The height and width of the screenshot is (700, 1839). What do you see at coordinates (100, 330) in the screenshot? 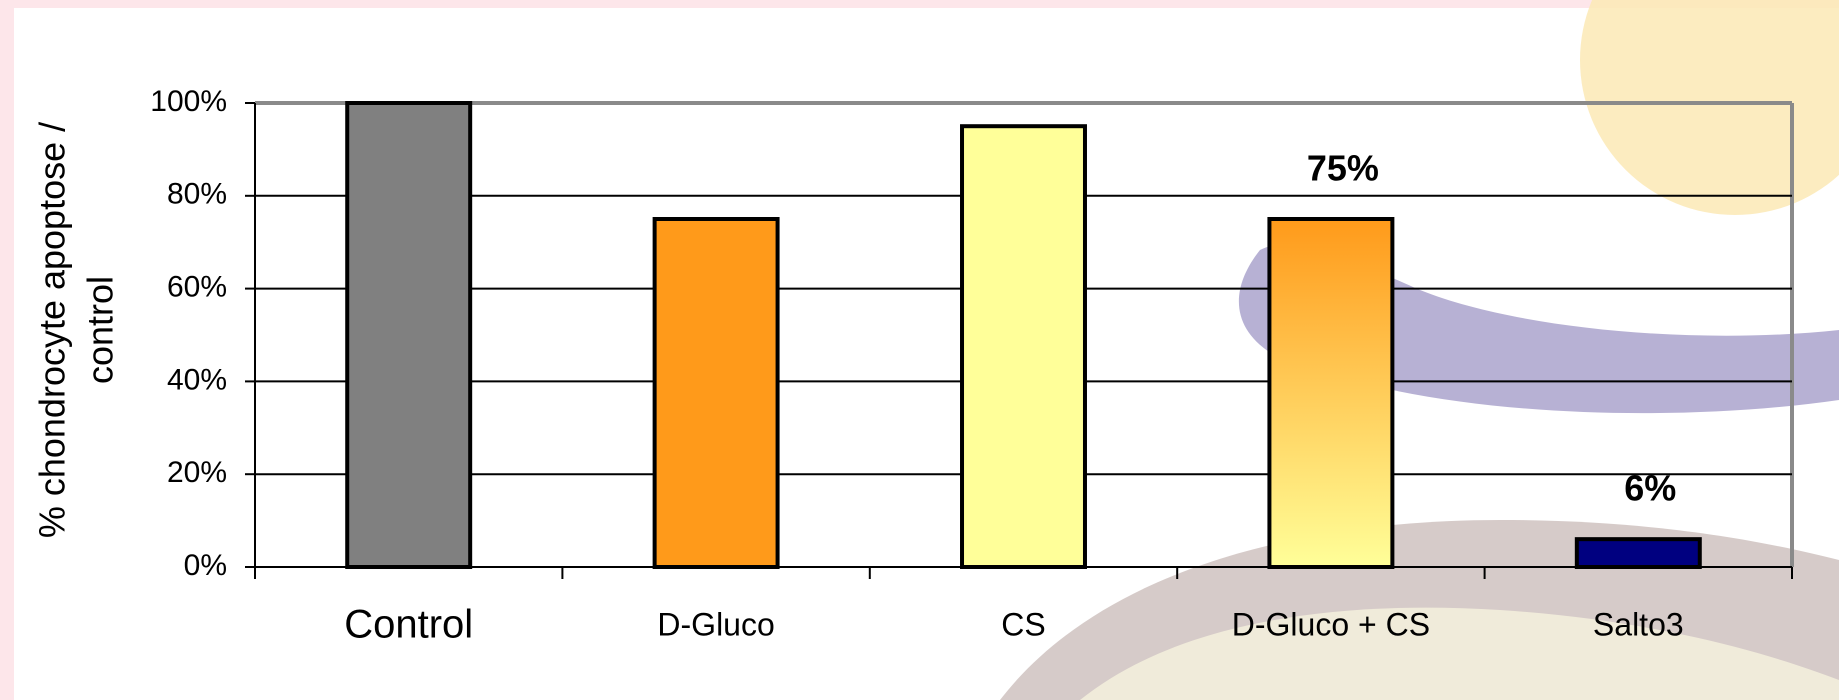
I see `y-axis-label: control` at bounding box center [100, 330].